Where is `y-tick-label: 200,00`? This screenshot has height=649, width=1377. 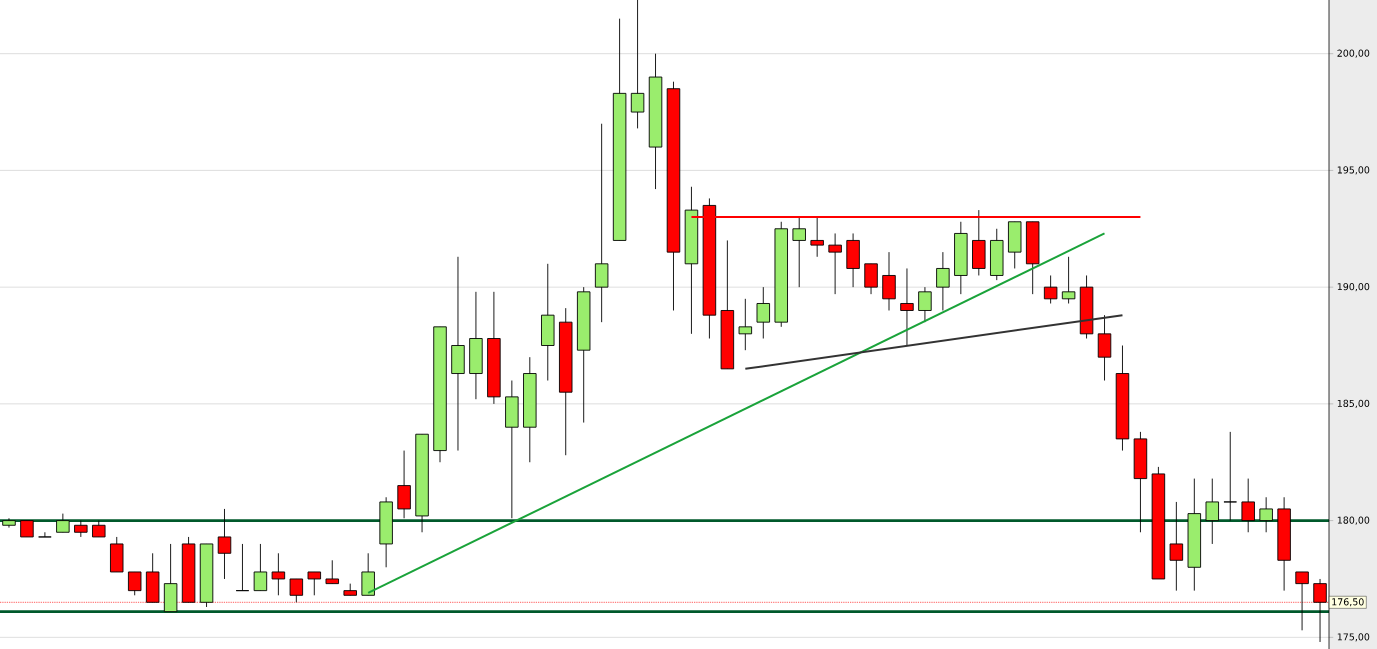
y-tick-label: 200,00 is located at coordinates (1353, 53).